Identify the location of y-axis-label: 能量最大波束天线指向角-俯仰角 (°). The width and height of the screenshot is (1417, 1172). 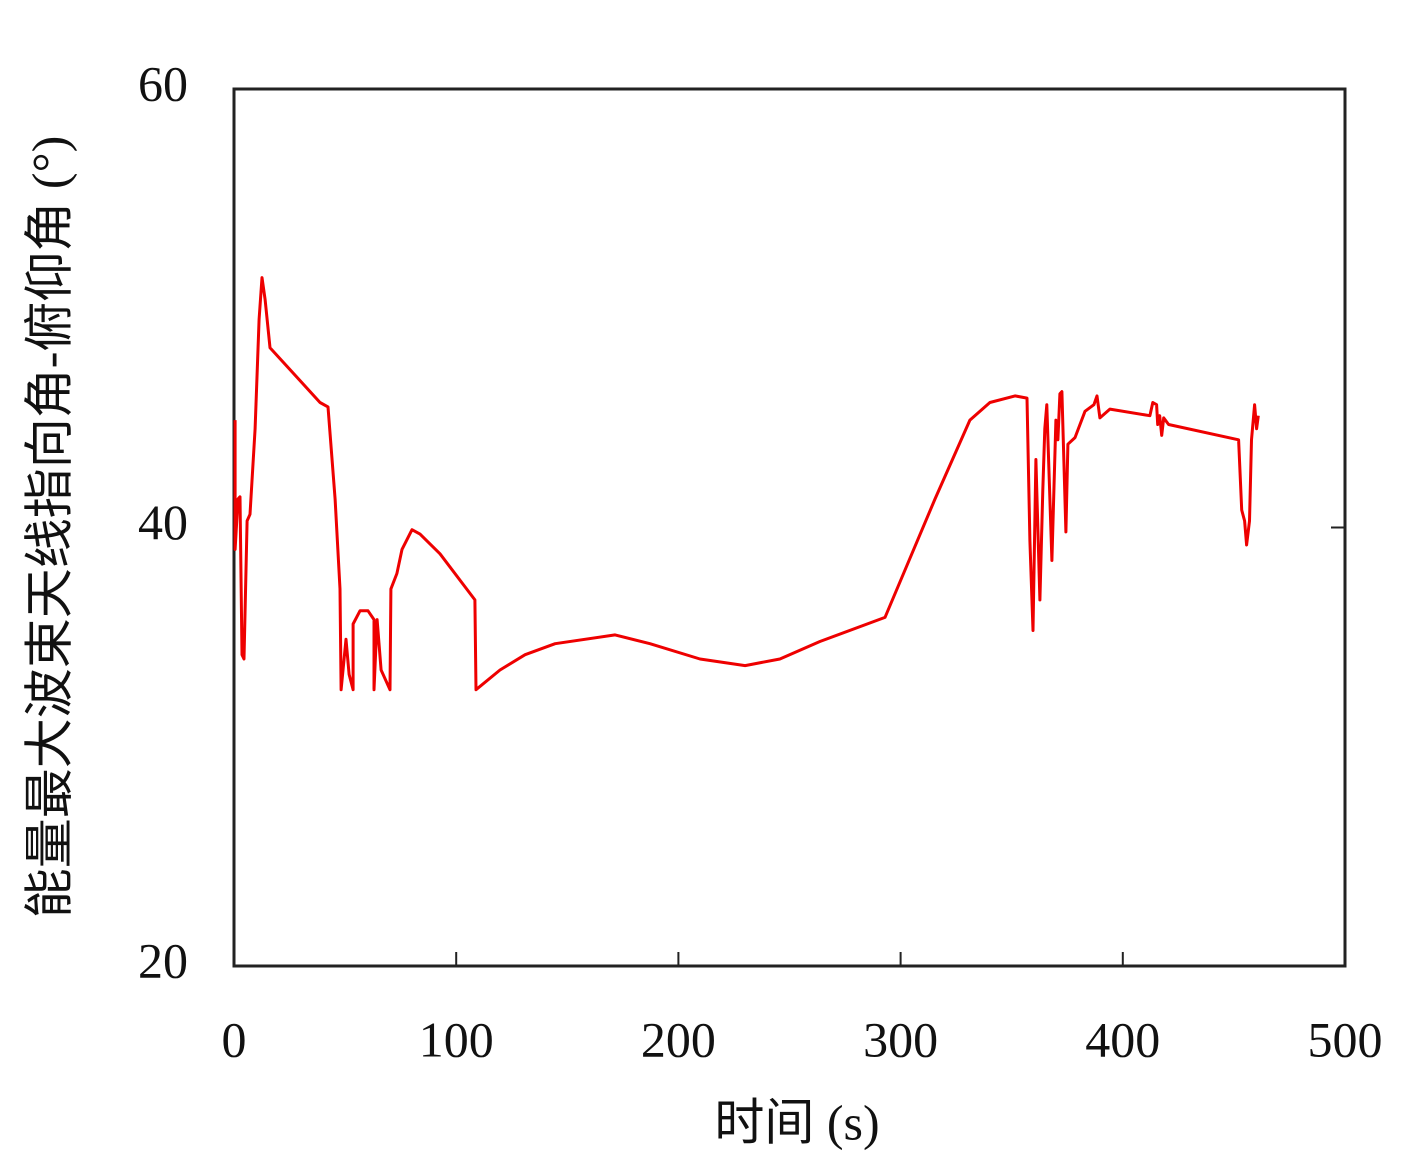
(49, 527).